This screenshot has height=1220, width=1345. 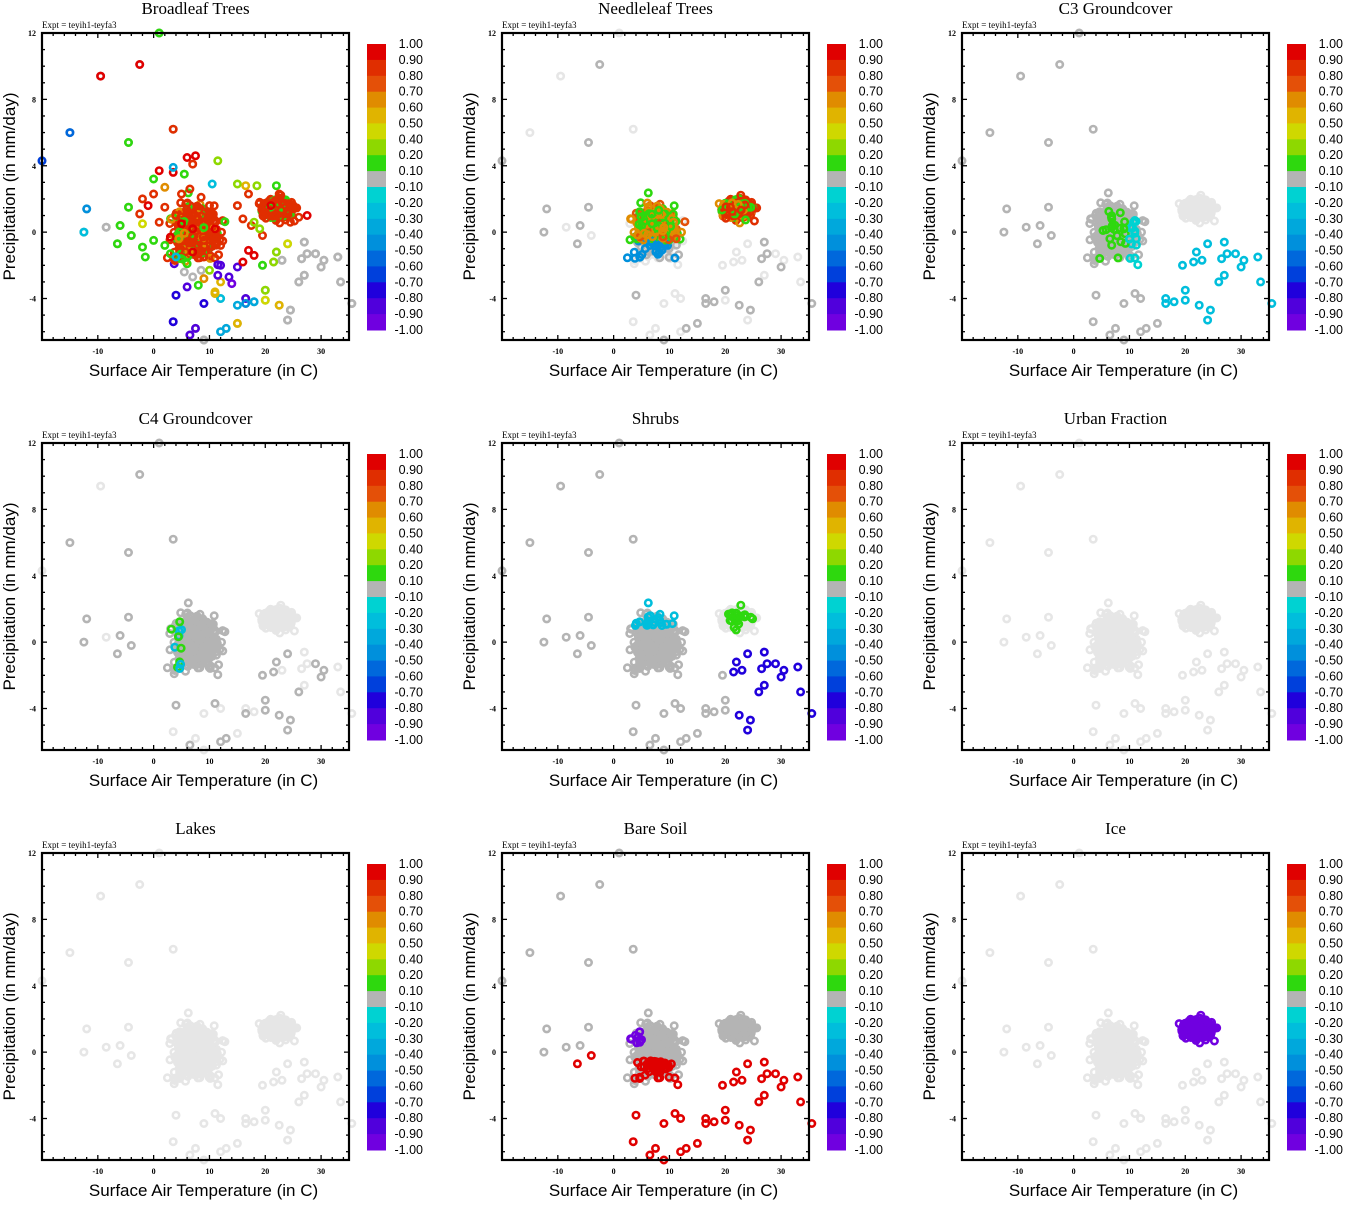 What do you see at coordinates (869, 219) in the screenshot?
I see `colorbar-label: -0.30` at bounding box center [869, 219].